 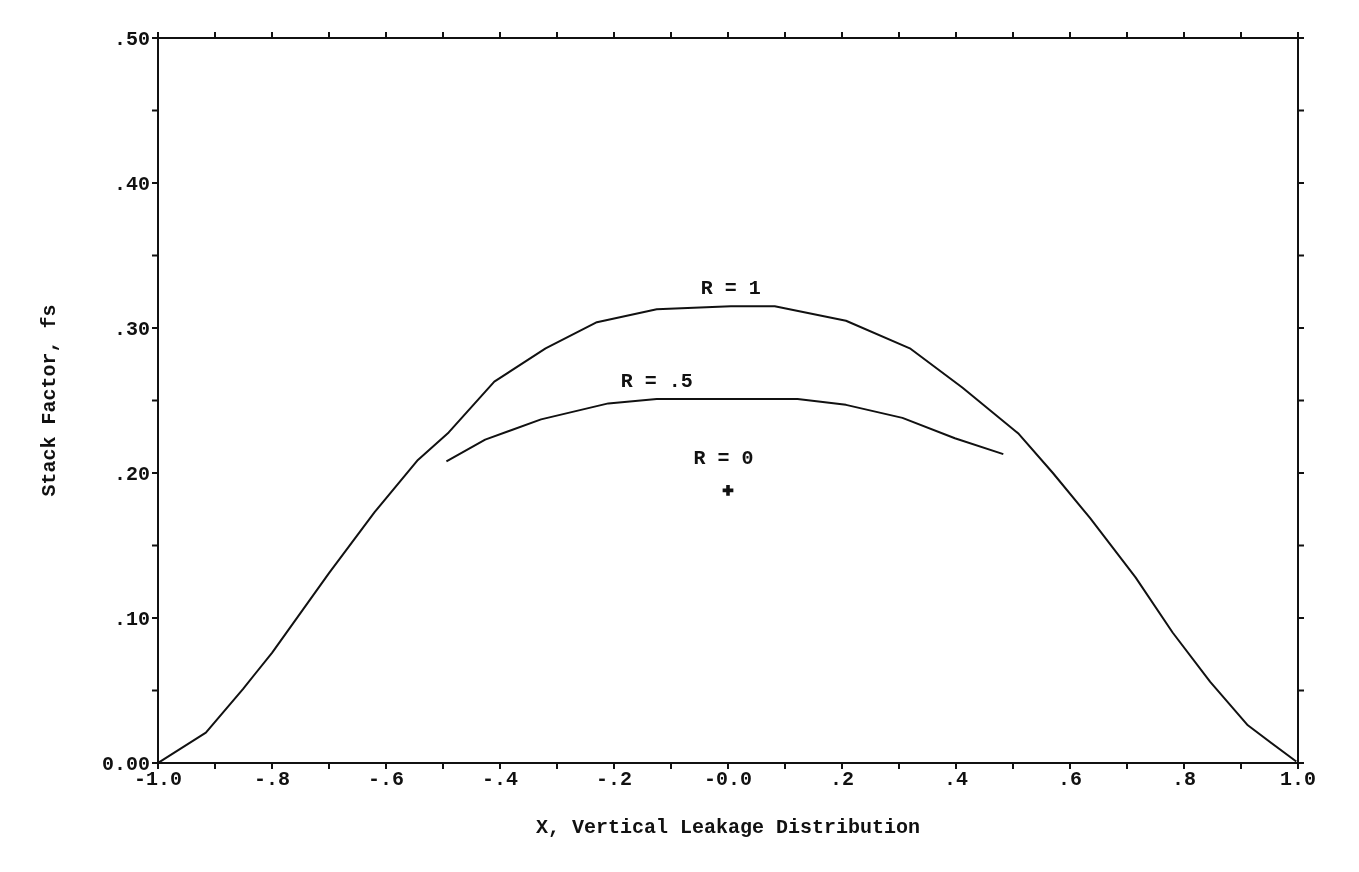 What do you see at coordinates (725, 430) in the screenshot?
I see `line-series` at bounding box center [725, 430].